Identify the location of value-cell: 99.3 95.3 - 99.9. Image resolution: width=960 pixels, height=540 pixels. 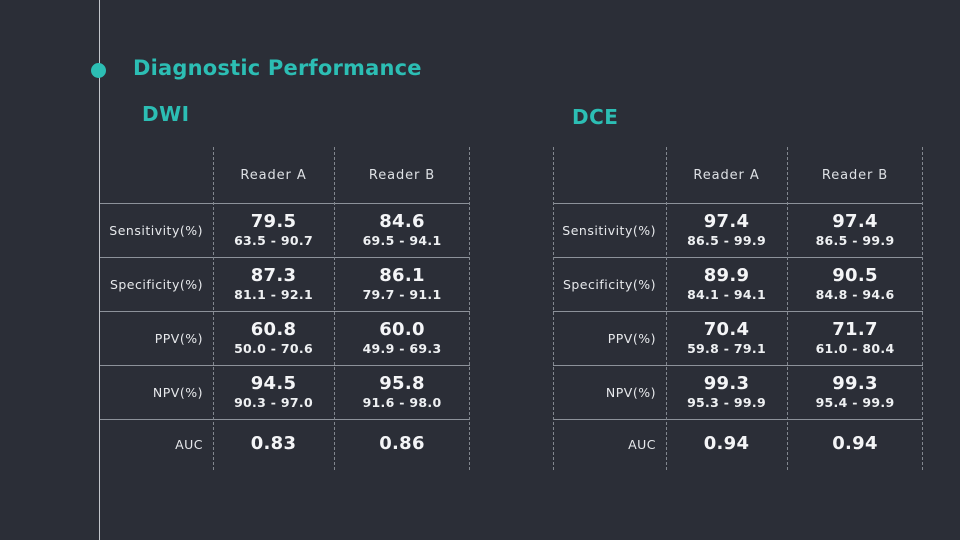
(726, 392).